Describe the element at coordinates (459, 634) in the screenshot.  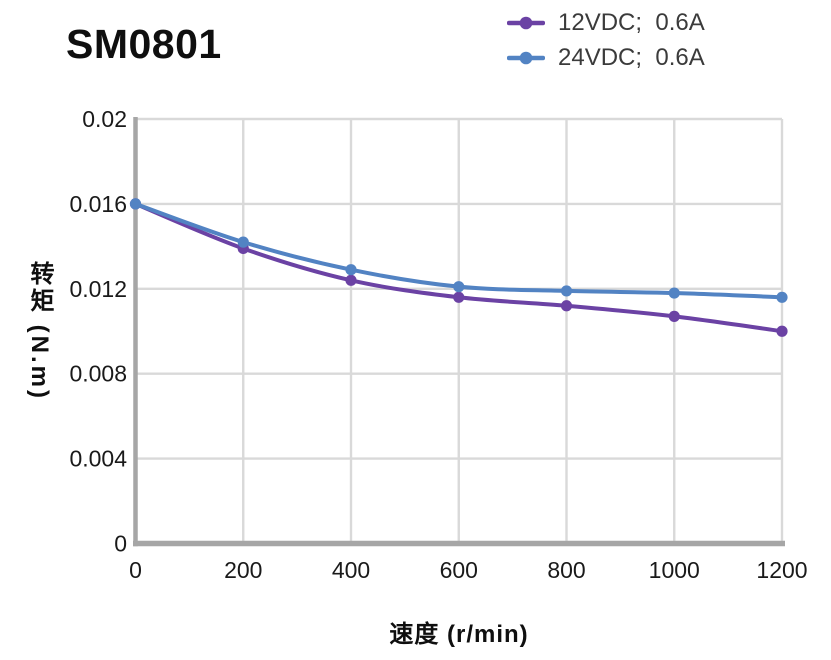
I see `x-axis-title: 速度 (r/min)` at that location.